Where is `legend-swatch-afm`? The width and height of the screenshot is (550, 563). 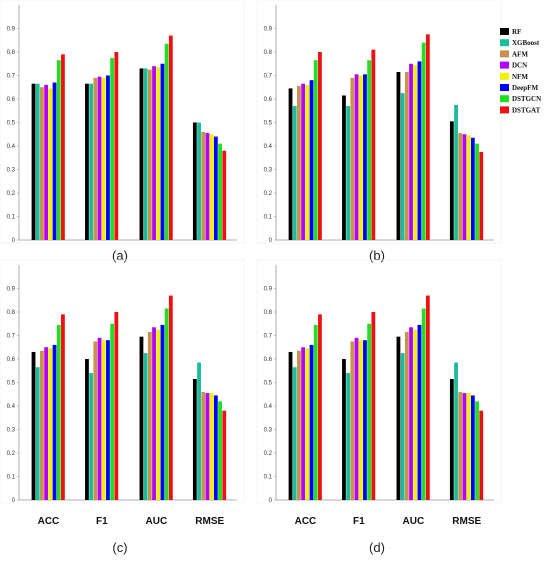 legend-swatch-afm is located at coordinates (504, 54).